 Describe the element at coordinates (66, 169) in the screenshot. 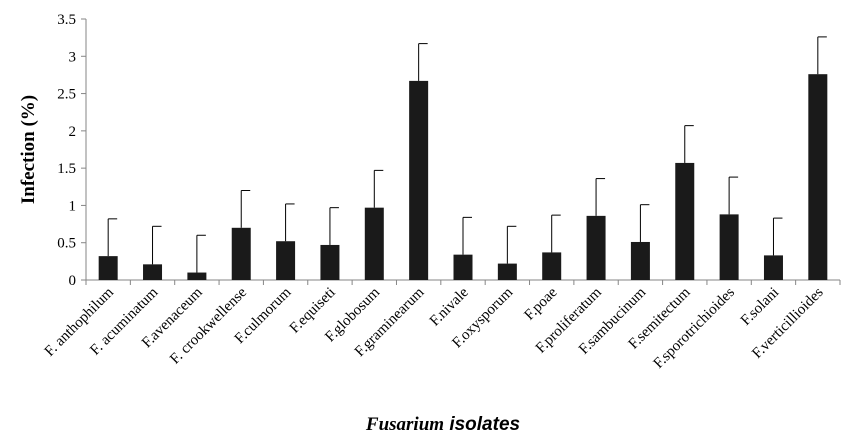

I see `y-tick-label: 1.5` at that location.